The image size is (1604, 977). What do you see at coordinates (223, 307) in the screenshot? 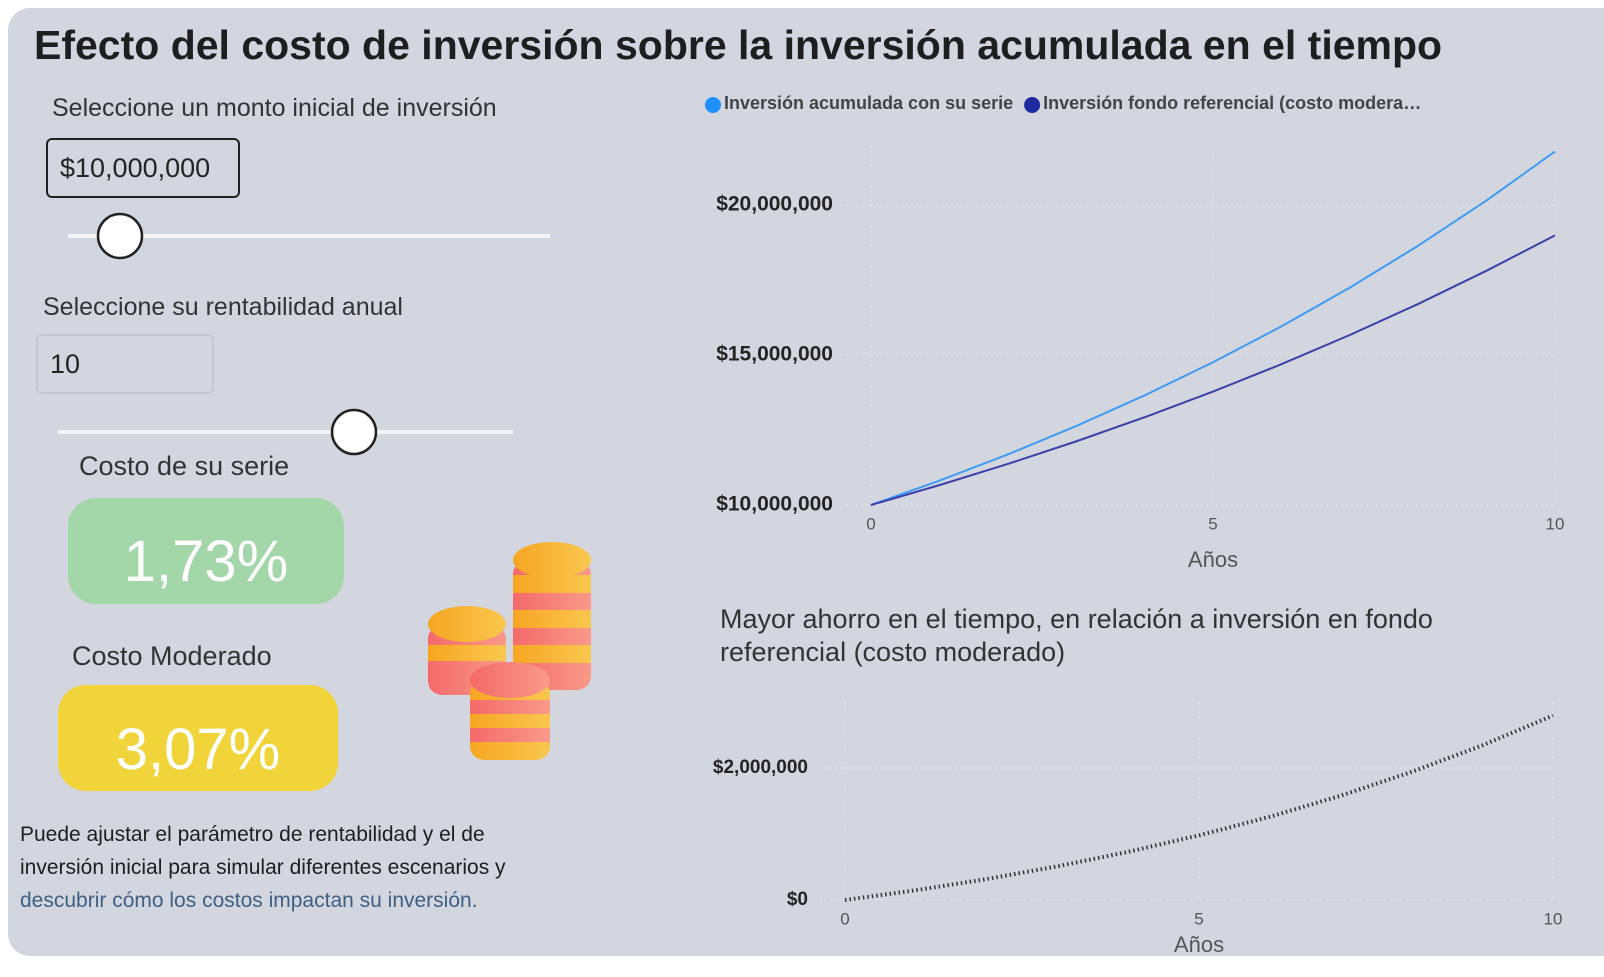
I see `return-label: Seleccione su rentabilidad anual` at bounding box center [223, 307].